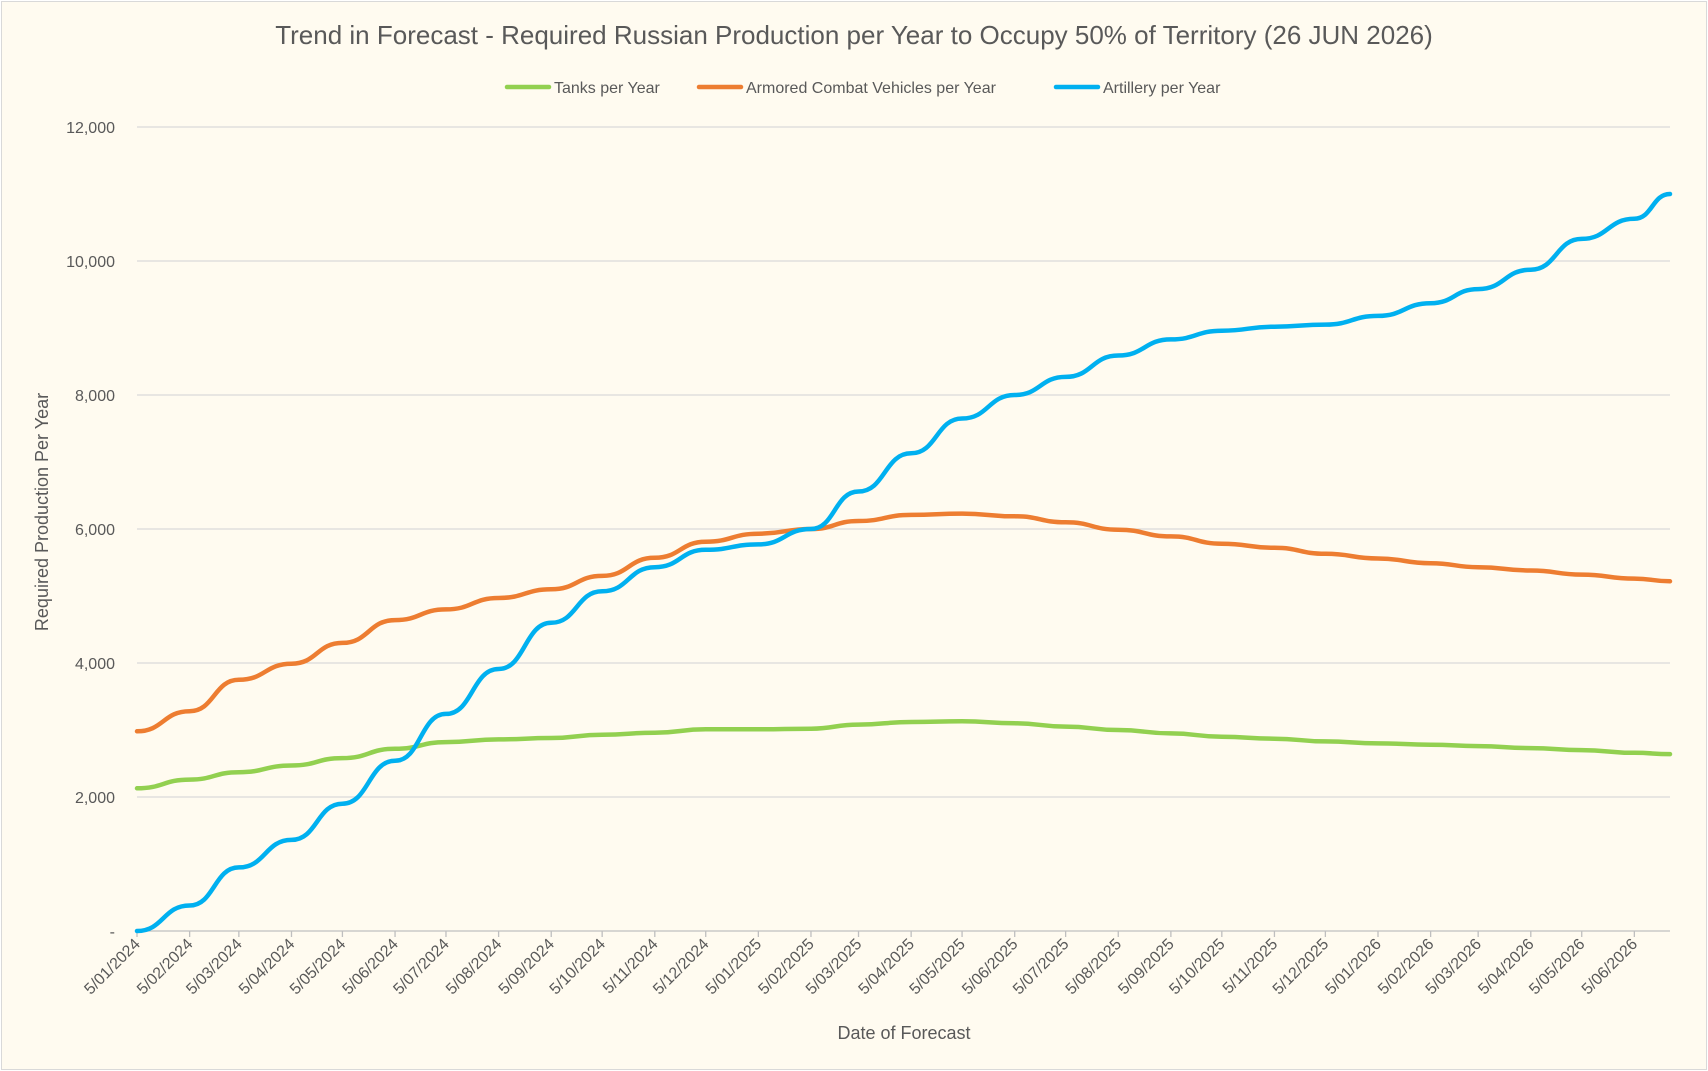 This screenshot has width=1708, height=1071. I want to click on y-tick-label: 10,000, so click(90, 262).